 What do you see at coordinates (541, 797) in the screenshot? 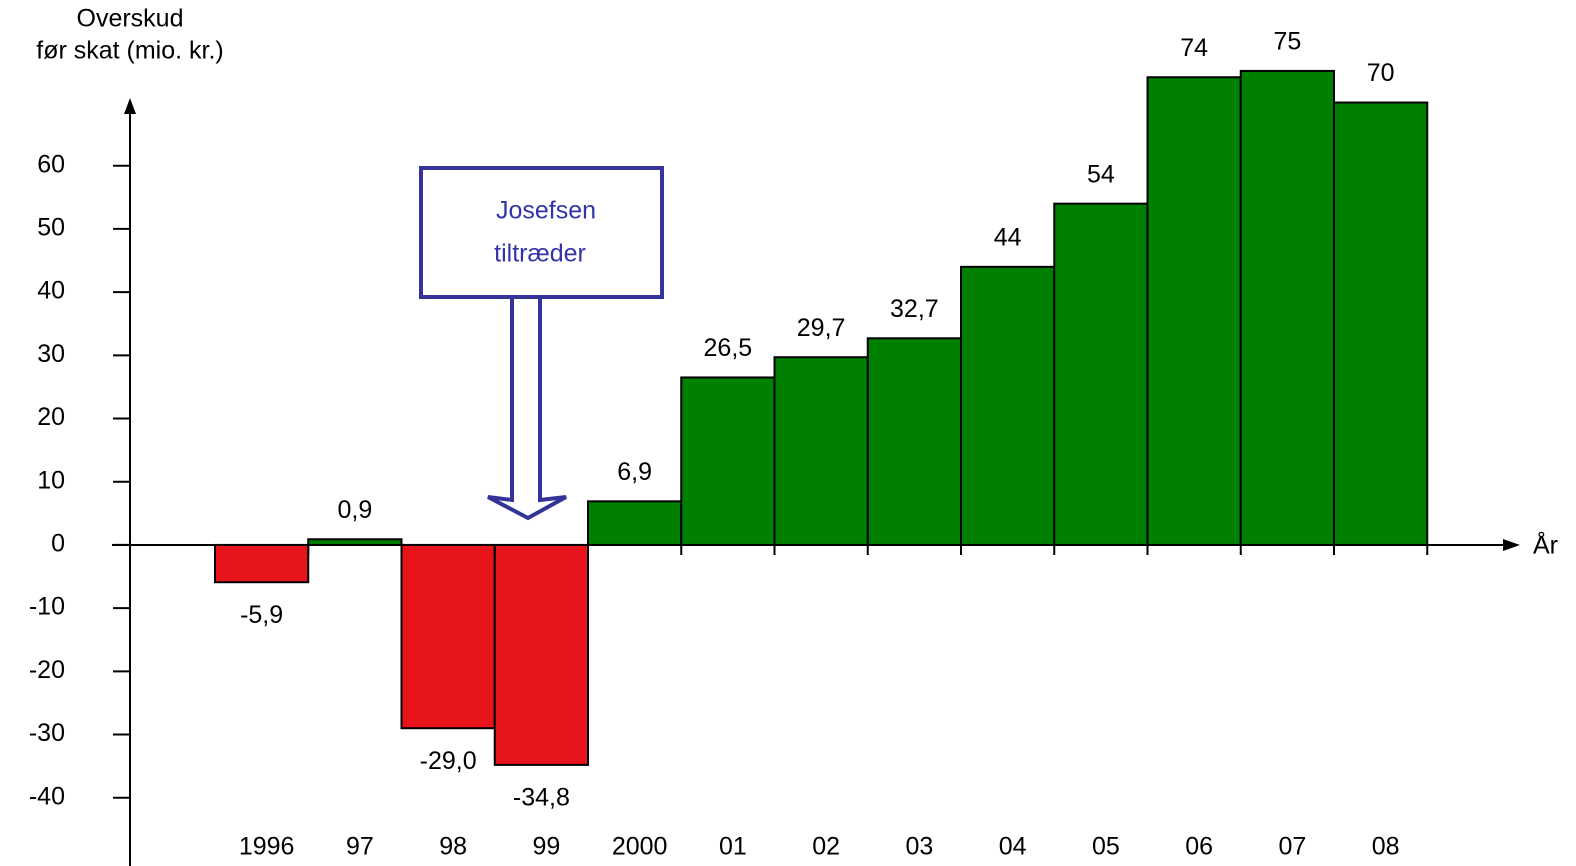
I see `value-label: -34,8` at bounding box center [541, 797].